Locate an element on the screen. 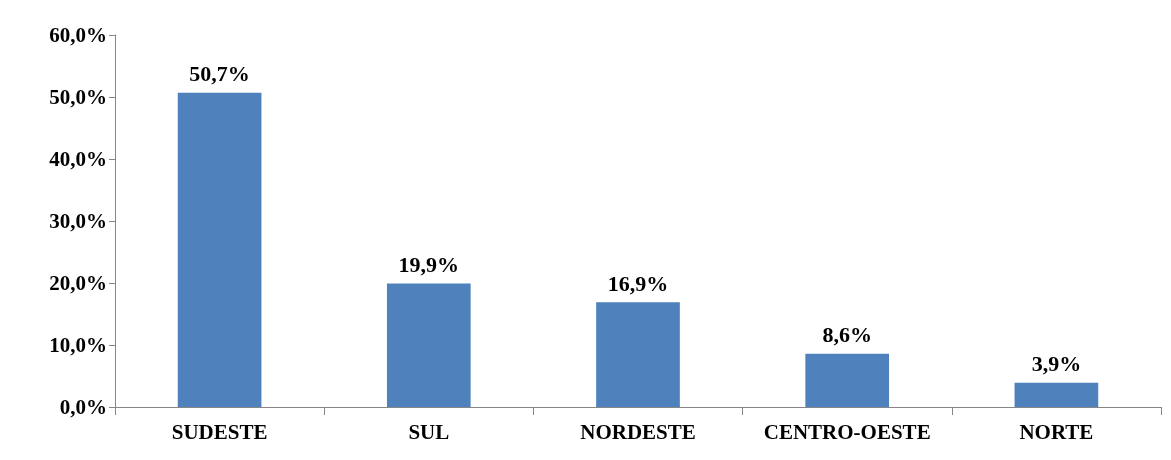 The width and height of the screenshot is (1171, 460). x-tick-label: NORDESTE is located at coordinates (638, 431).